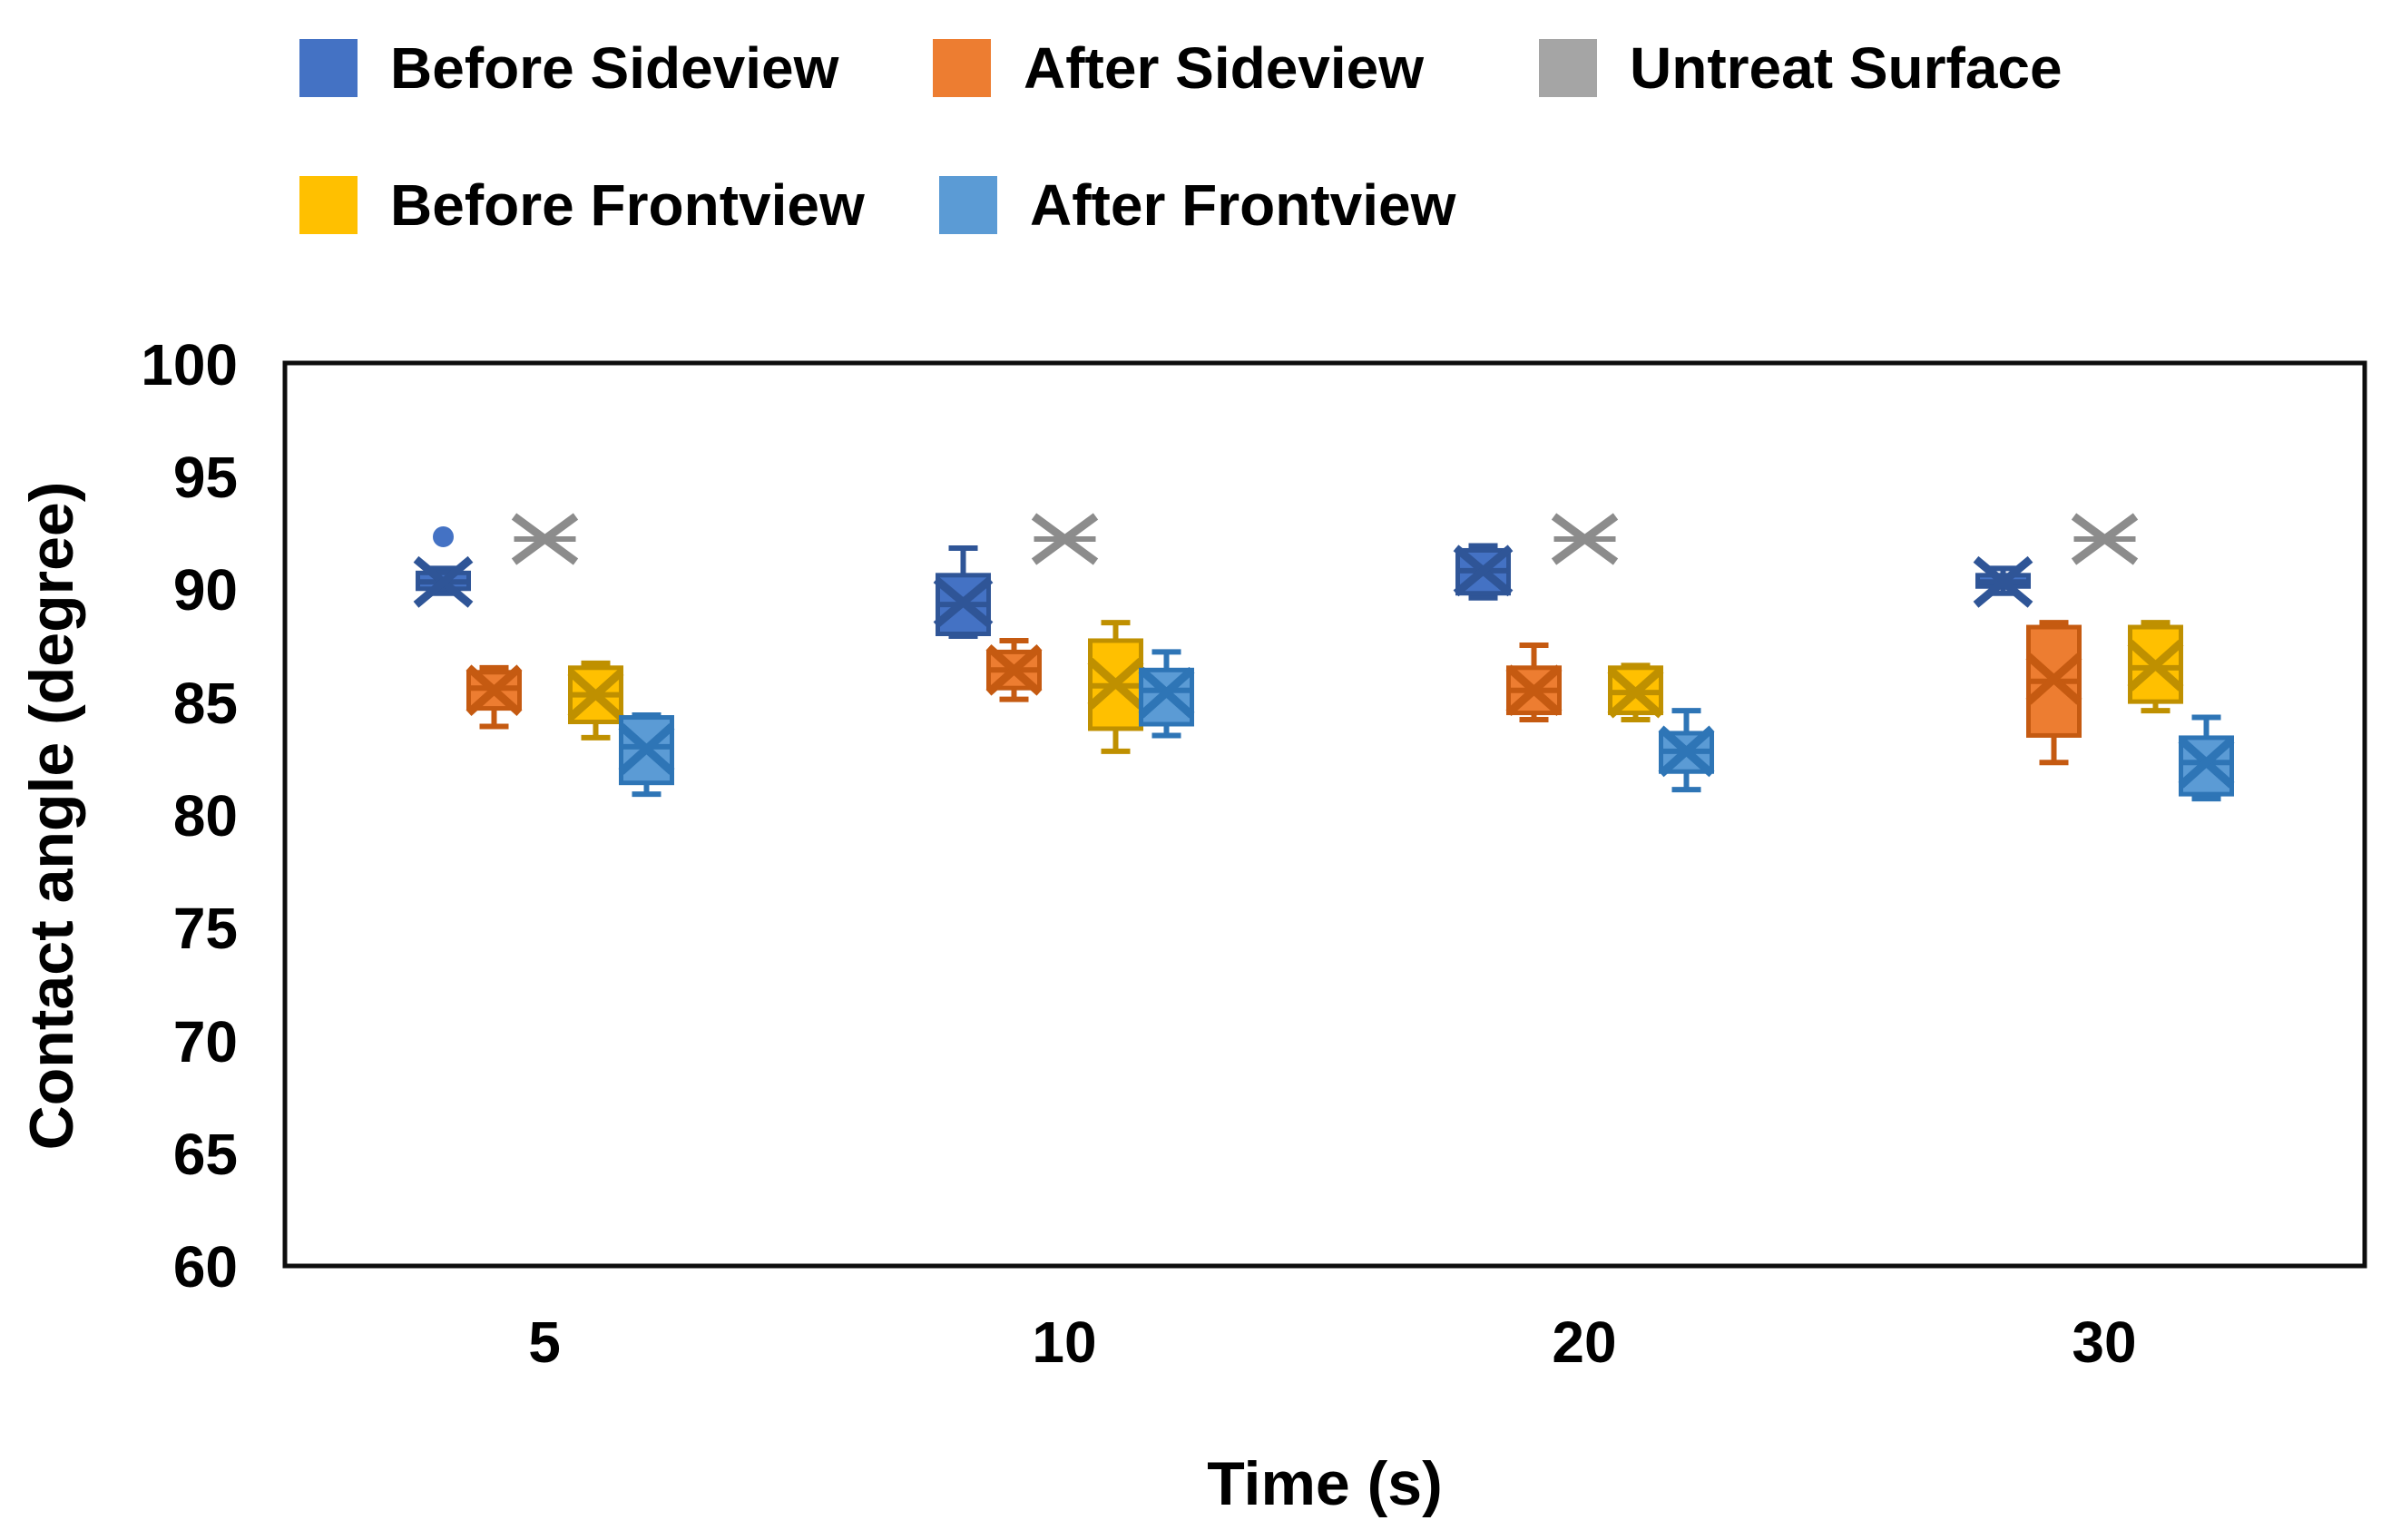 The width and height of the screenshot is (2391, 1540). Describe the element at coordinates (544, 1342) in the screenshot. I see `x-tick-5: 5` at that location.